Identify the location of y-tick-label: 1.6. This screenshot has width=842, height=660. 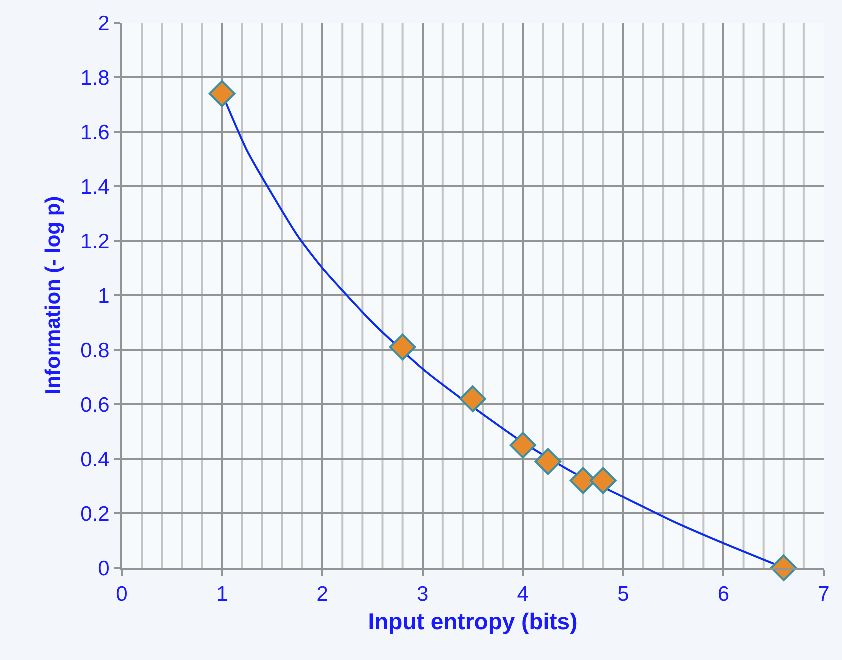
(95, 132).